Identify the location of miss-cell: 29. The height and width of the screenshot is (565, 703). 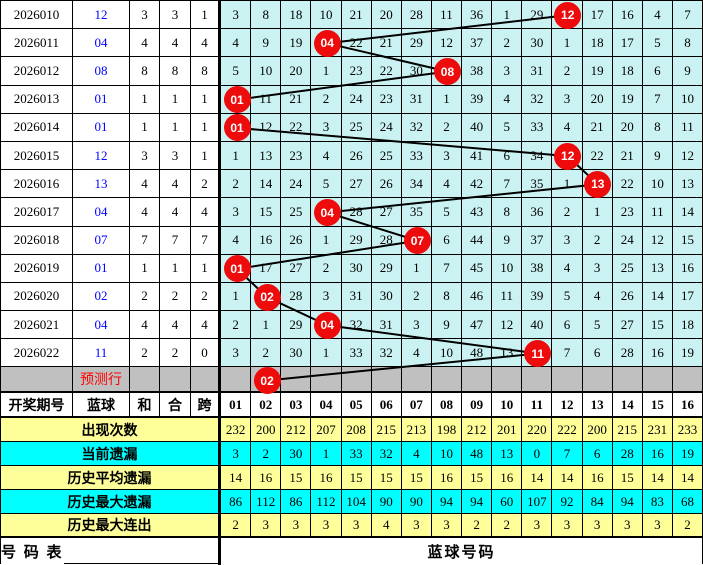
(416, 43).